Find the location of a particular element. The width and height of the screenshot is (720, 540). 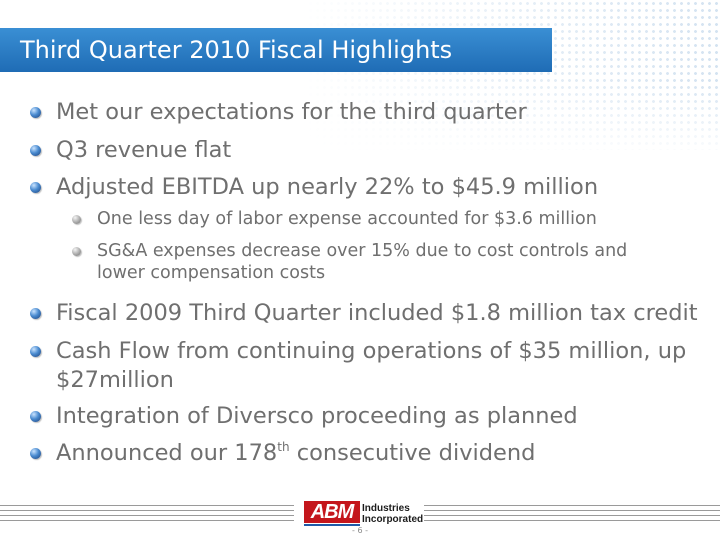

title-bar: Third Quarter 2010 Fiscal Highlights is located at coordinates (276, 50).